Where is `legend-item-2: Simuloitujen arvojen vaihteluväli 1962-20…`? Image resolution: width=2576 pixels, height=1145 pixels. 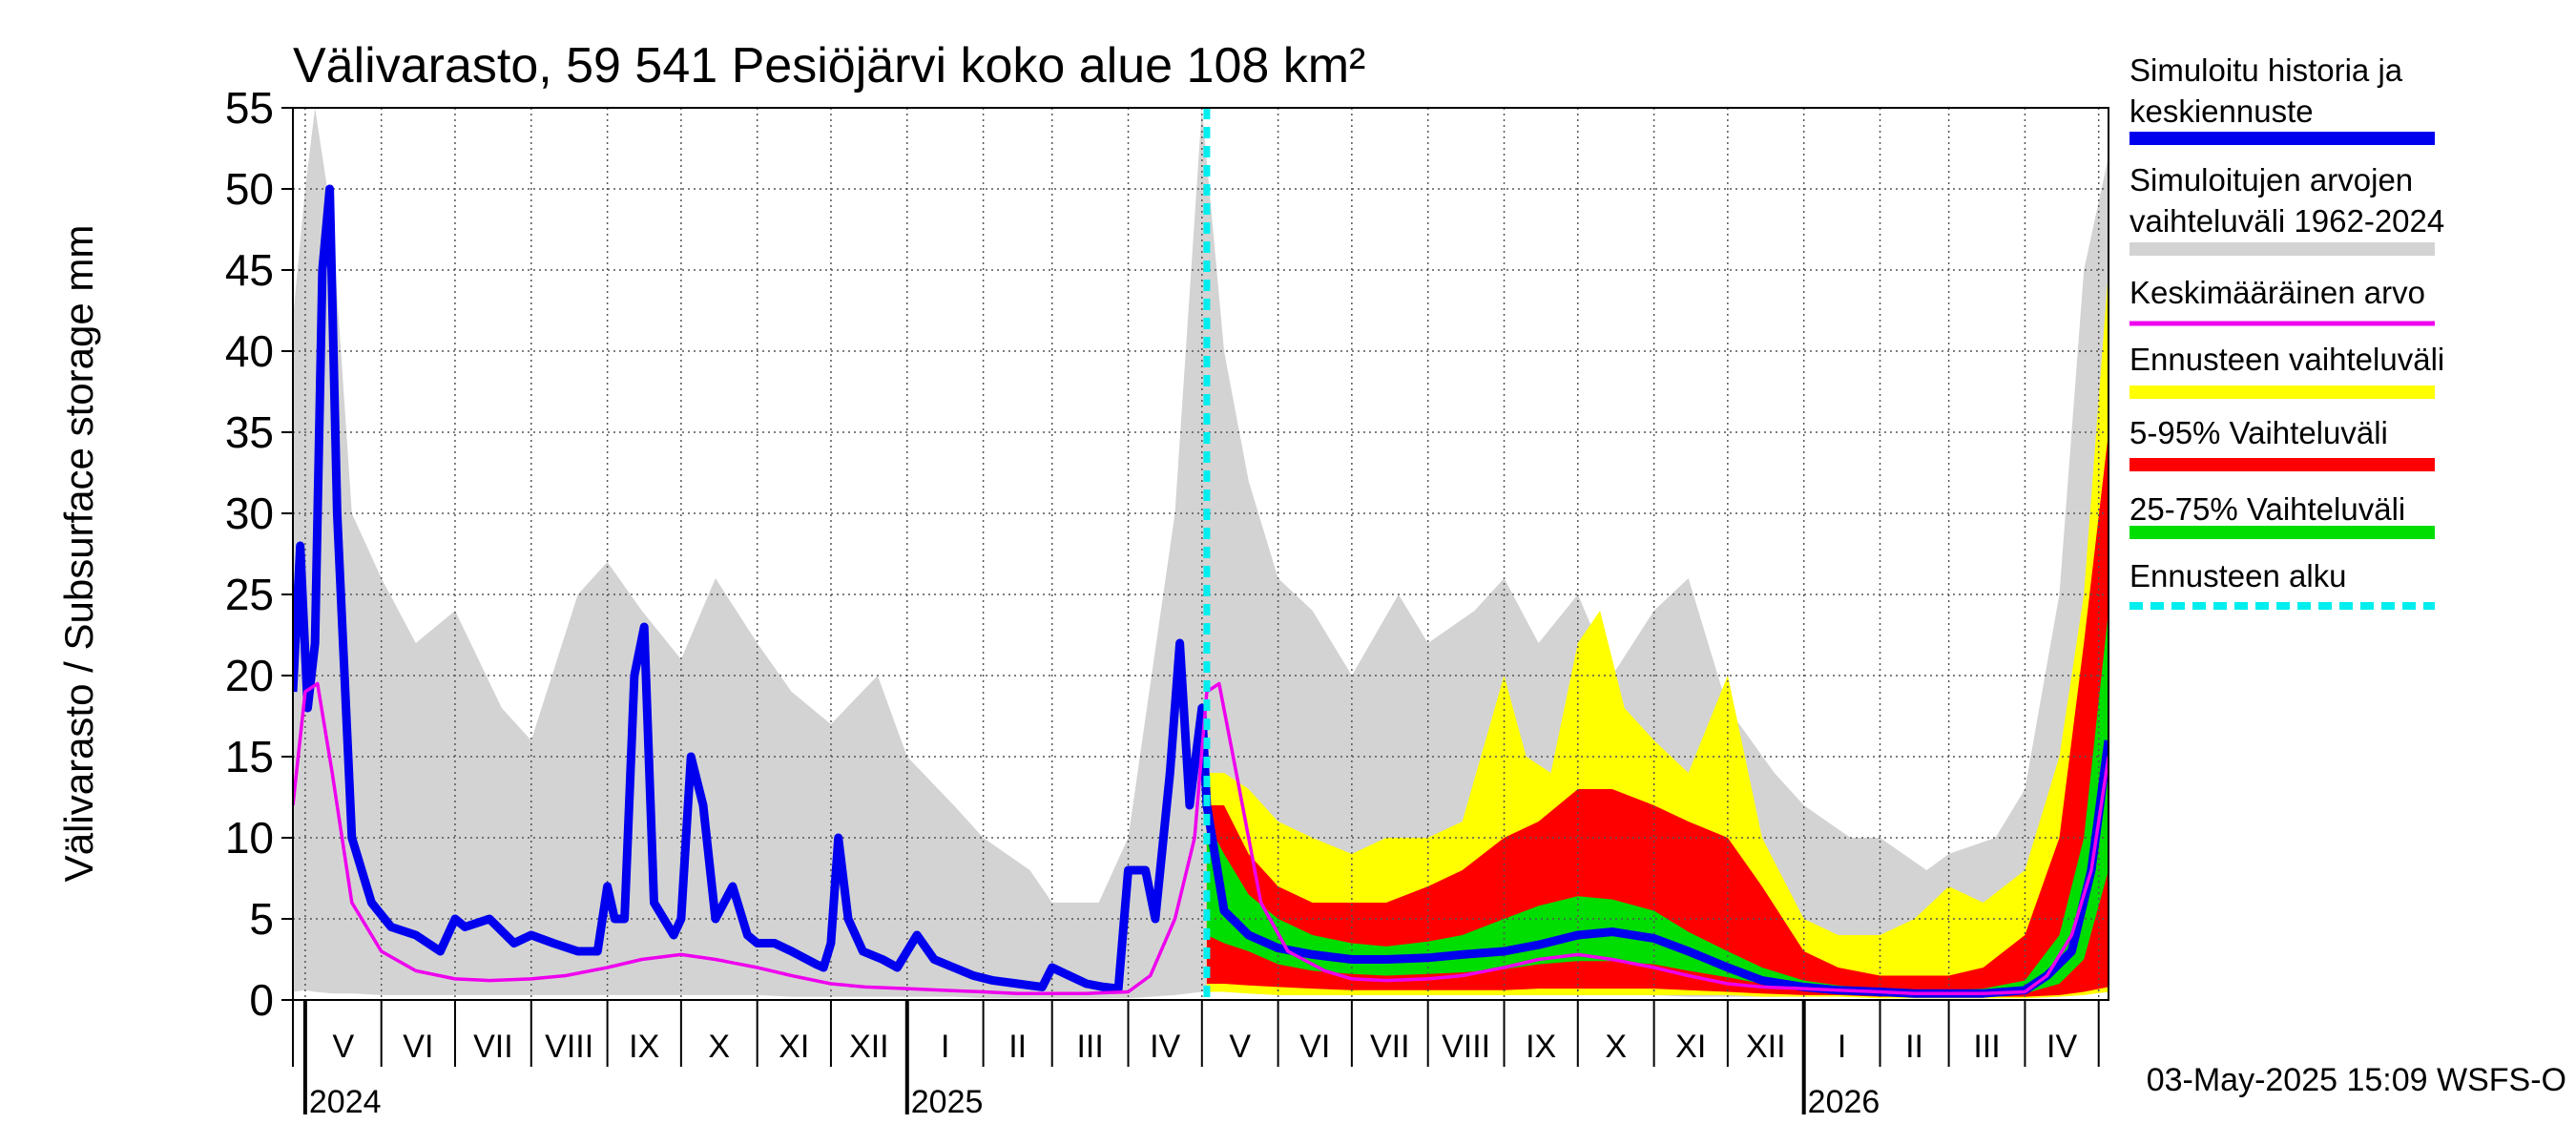 legend-item-2: Simuloitujen arvojen vaihteluväli 1962-20… is located at coordinates (2286, 209).